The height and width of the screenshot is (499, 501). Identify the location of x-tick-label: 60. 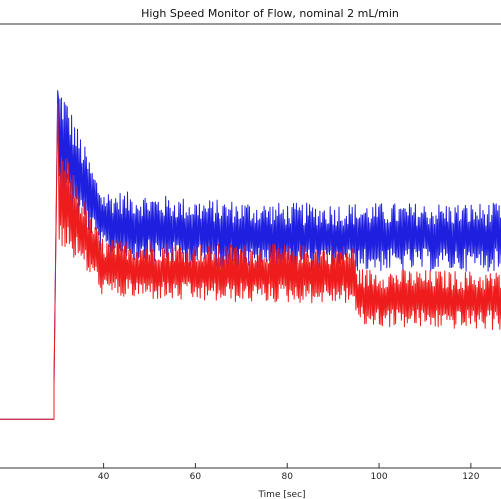
(196, 477).